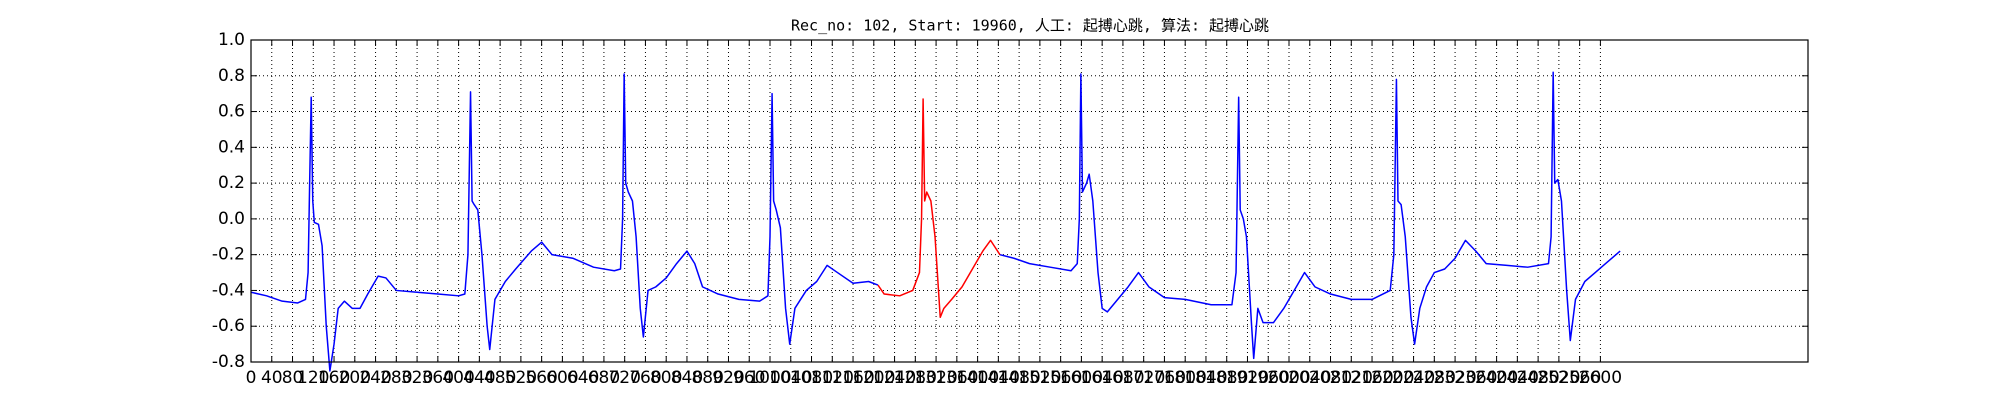 The height and width of the screenshot is (400, 2000). Describe the element at coordinates (1392, 378) in the screenshot. I see `x-tick-label: 2200` at that location.